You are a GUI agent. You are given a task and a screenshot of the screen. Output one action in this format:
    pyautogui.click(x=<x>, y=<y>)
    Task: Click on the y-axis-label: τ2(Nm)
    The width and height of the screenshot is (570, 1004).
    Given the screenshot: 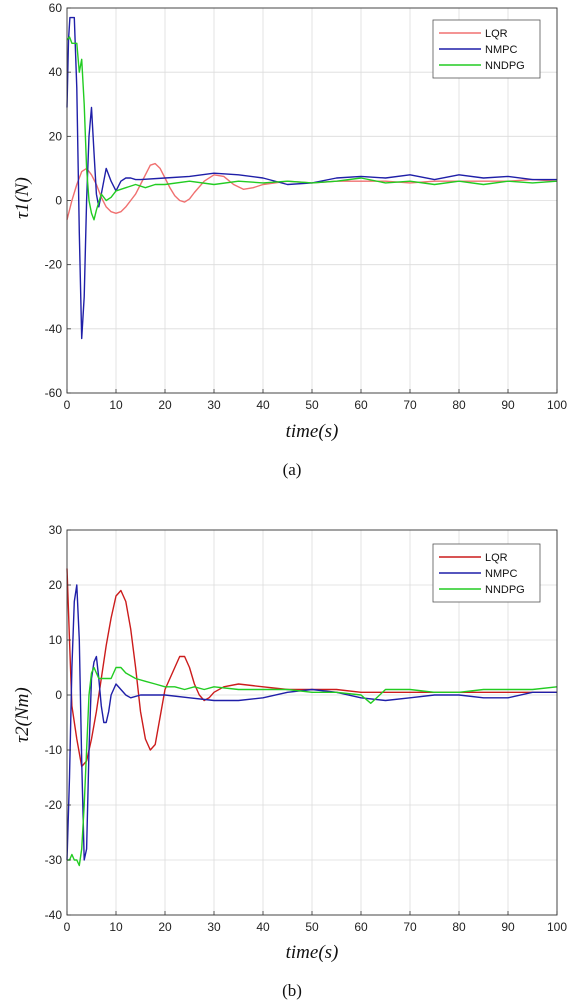 What is the action you would take?
    pyautogui.click(x=22, y=714)
    